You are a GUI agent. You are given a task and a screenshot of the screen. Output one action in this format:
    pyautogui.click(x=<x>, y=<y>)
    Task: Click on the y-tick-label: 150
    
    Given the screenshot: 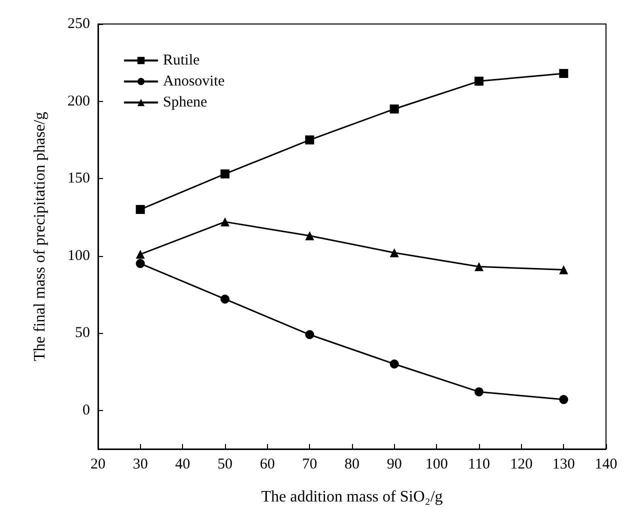 What is the action you would take?
    pyautogui.click(x=79, y=178)
    